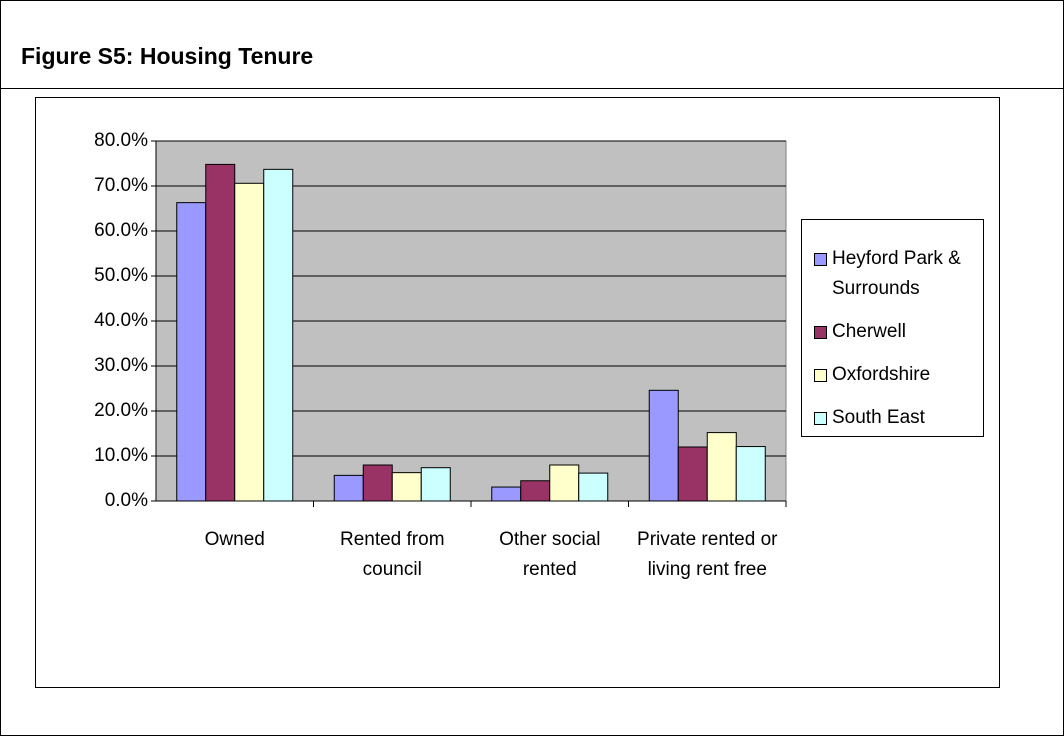  Describe the element at coordinates (121, 365) in the screenshot. I see `y-tick-label: 30.0%` at that location.